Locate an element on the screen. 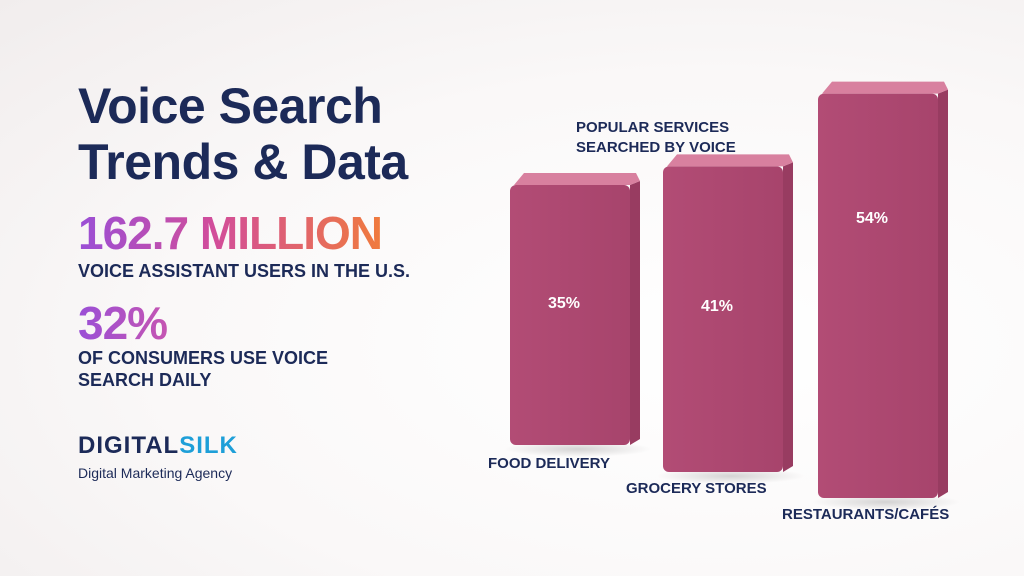 This screenshot has width=1024, height=576. title-line-2: Trends & Data is located at coordinates (243, 162).